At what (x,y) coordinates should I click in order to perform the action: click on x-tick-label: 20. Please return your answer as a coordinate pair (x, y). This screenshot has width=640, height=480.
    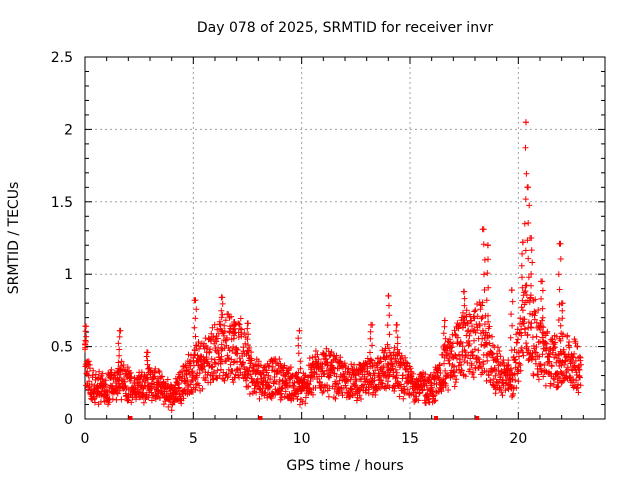
    Looking at the image, I should click on (518, 439).